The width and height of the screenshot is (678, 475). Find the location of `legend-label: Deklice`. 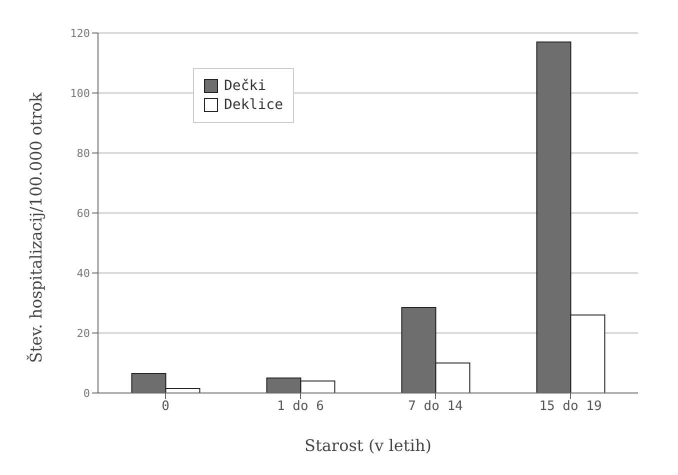

legend-label: Deklice is located at coordinates (254, 105).